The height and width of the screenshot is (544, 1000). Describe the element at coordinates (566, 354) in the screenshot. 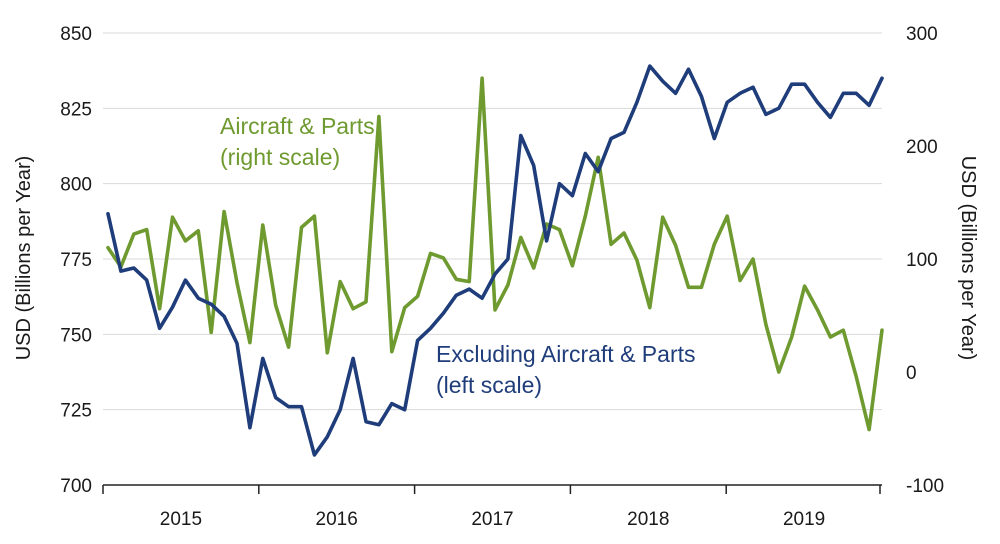

I see `excluding-annotation-line1: Excluding Aircraft & Parts` at that location.